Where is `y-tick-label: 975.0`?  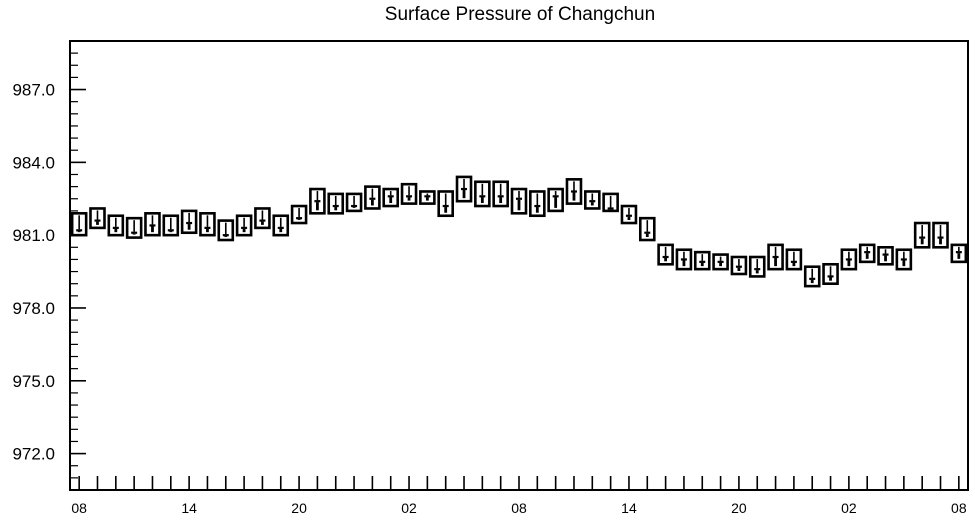
y-tick-label: 975.0 is located at coordinates (33, 381).